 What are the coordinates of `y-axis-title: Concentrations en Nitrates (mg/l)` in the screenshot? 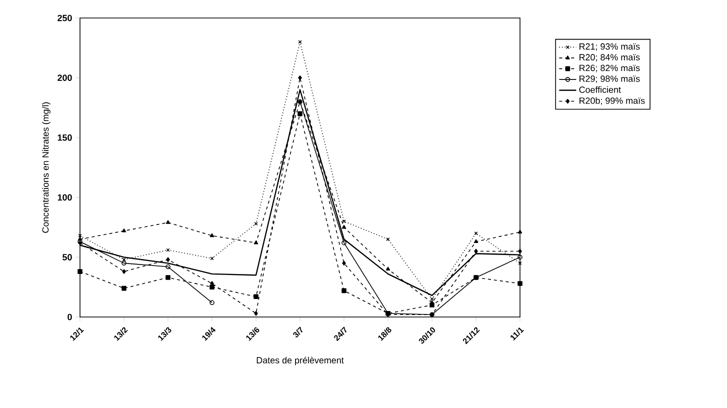 It's located at (46, 167).